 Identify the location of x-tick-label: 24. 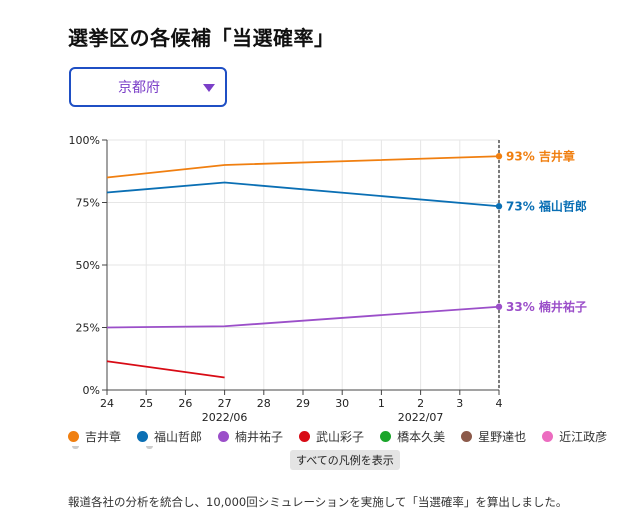
(107, 403).